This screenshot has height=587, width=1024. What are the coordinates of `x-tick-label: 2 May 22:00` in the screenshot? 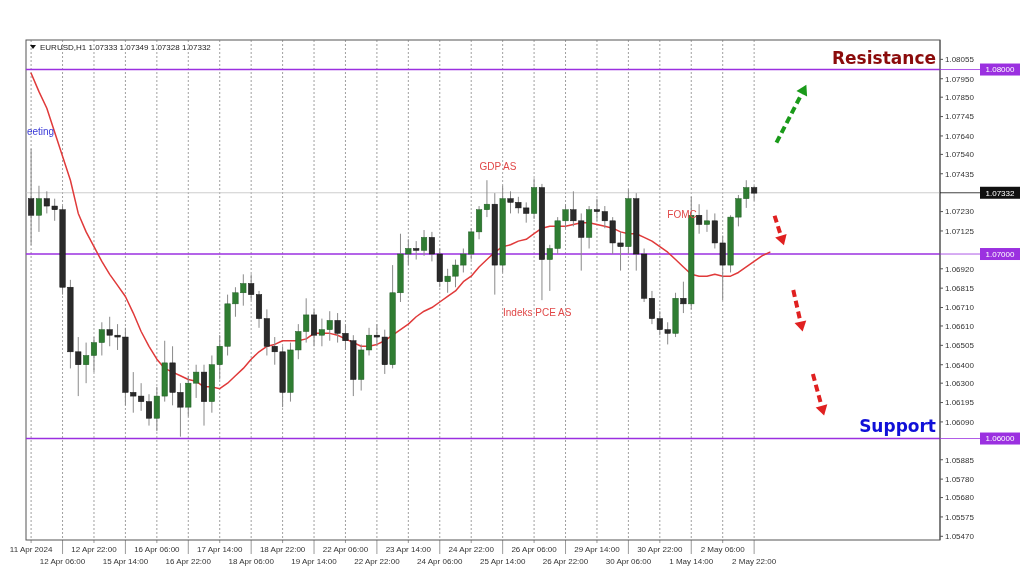 It's located at (754, 561).